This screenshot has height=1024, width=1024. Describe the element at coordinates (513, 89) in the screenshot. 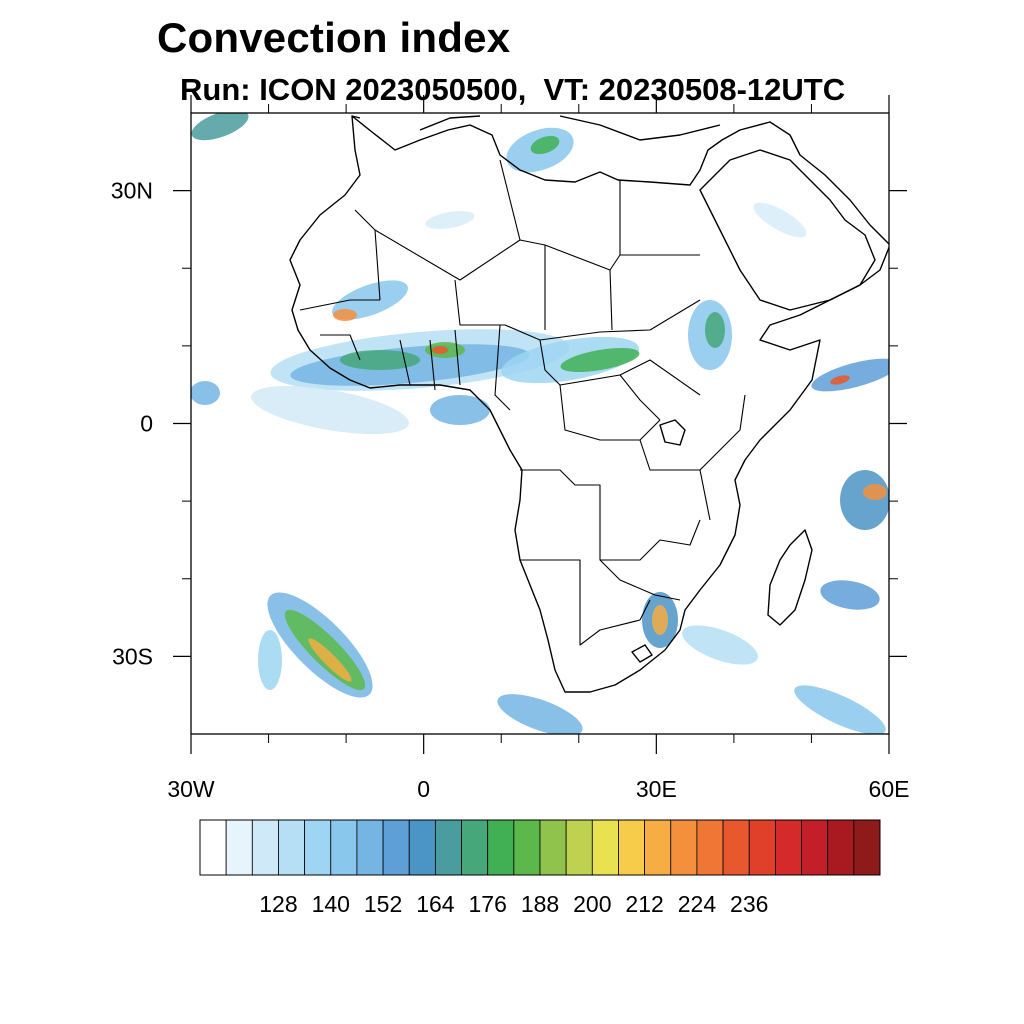

I see `map-subtitle: Run: ICON 2023050500, VT: 20230508-12UTC` at that location.